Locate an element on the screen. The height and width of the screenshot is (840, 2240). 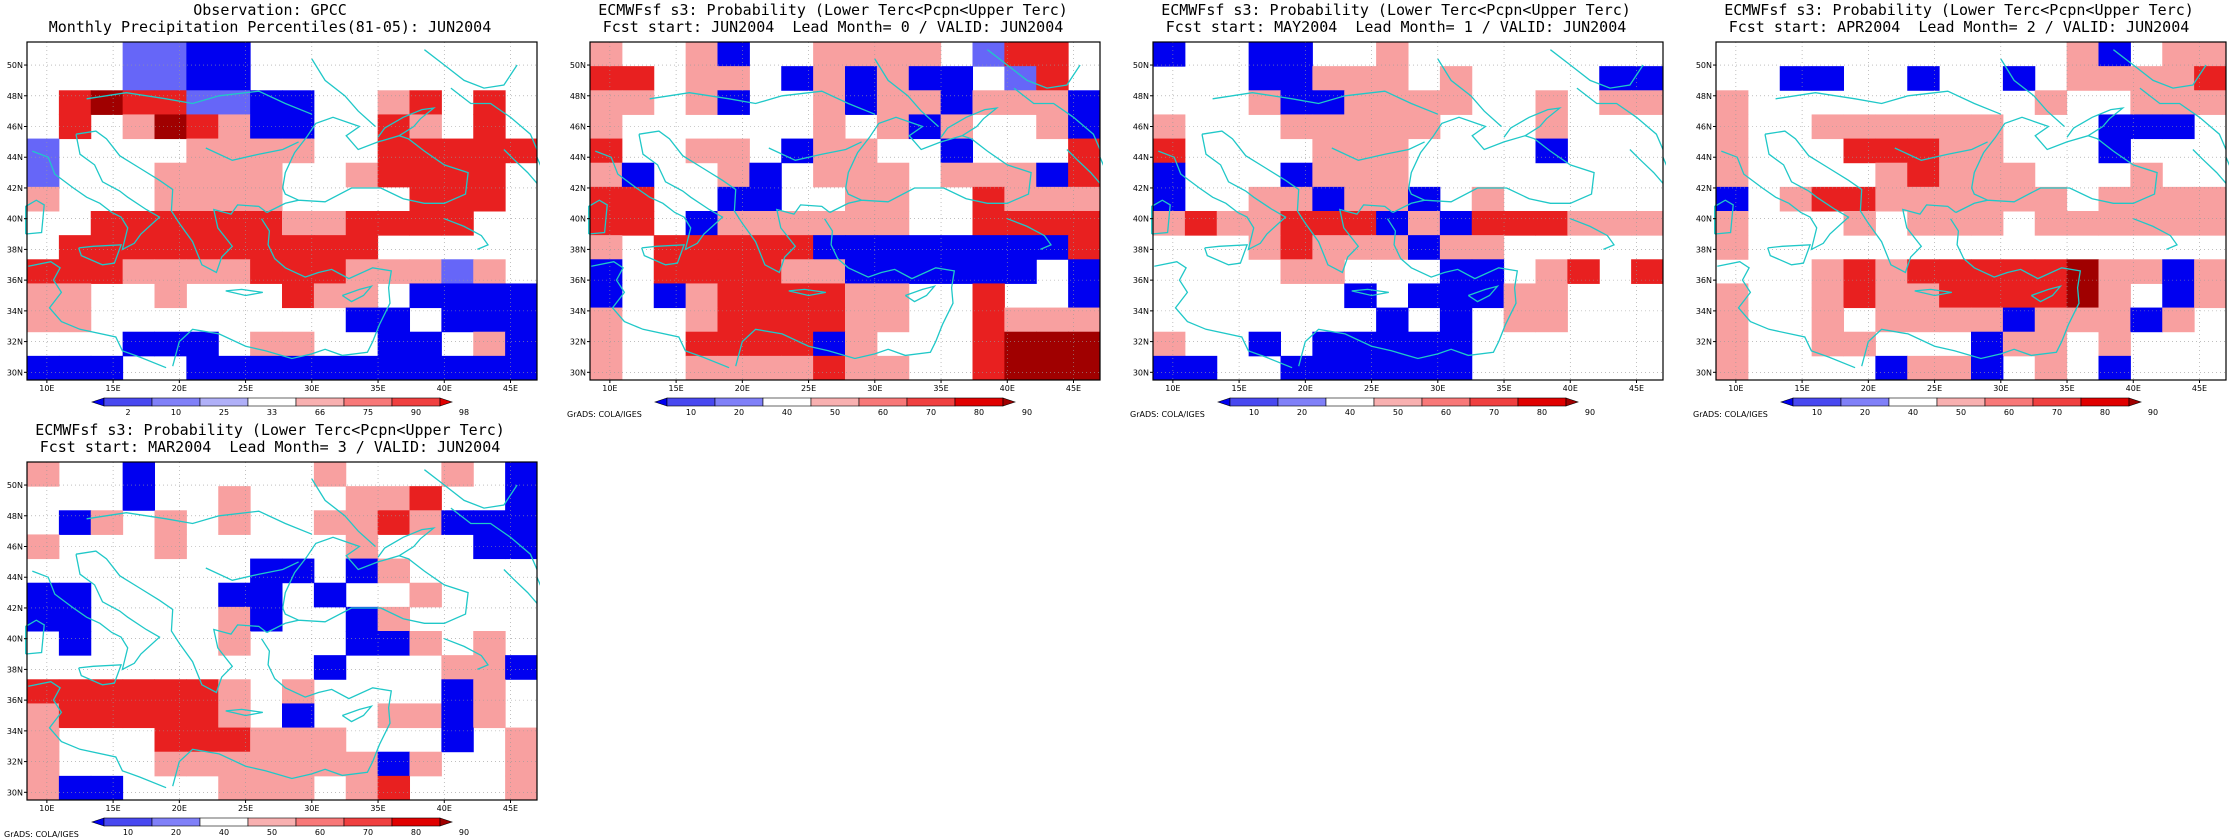
lon-label: 30E is located at coordinates (1437, 388).